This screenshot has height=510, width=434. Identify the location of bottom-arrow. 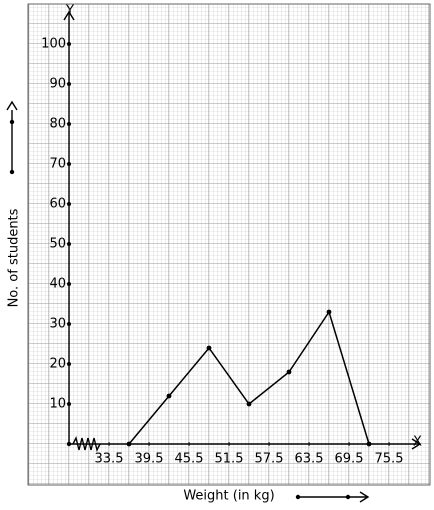
(334, 497).